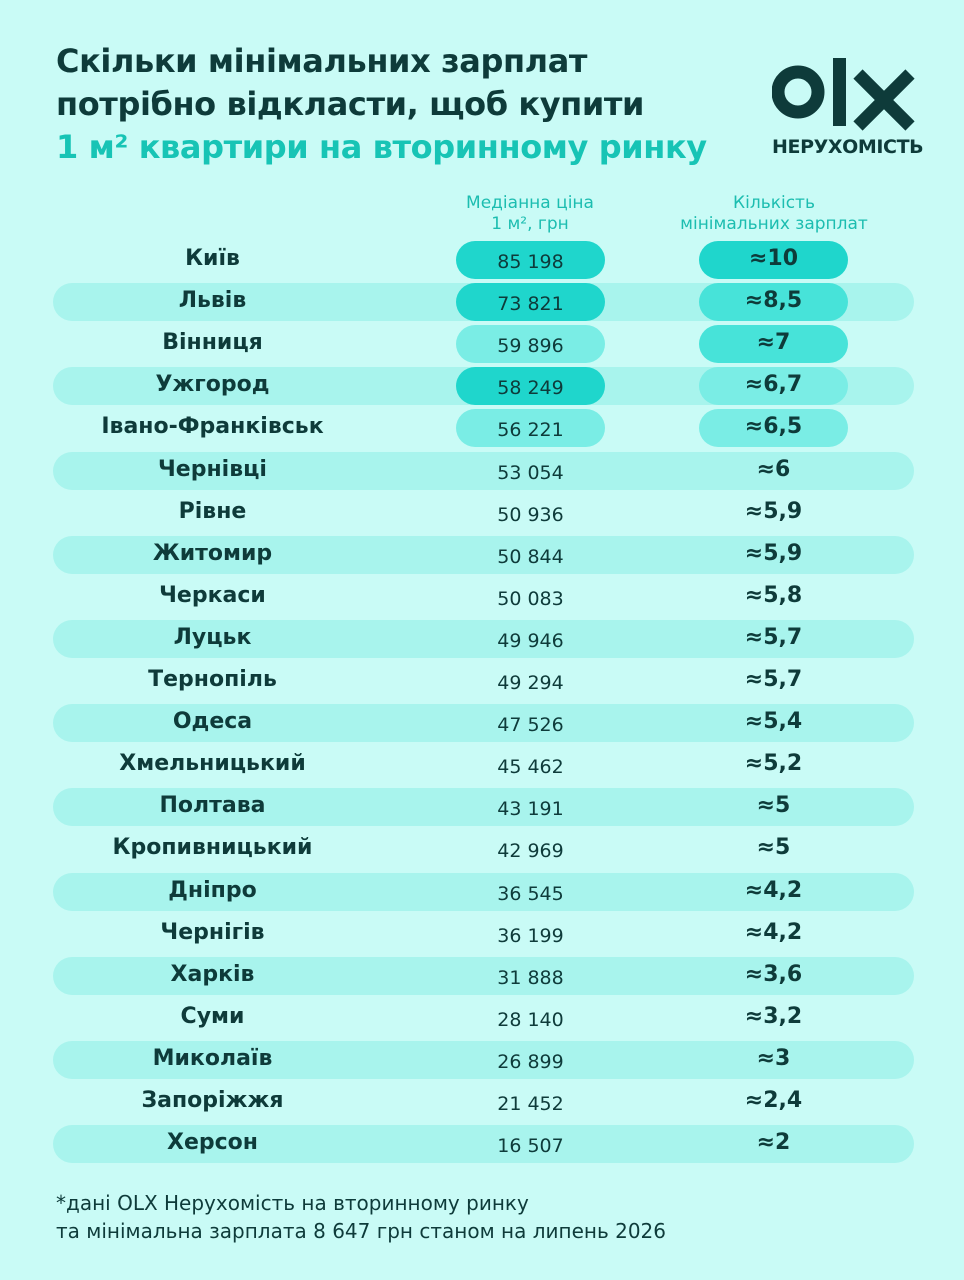 The image size is (964, 1280). Describe the element at coordinates (212, 890) in the screenshot. I see `city-name: Дніпро` at that location.